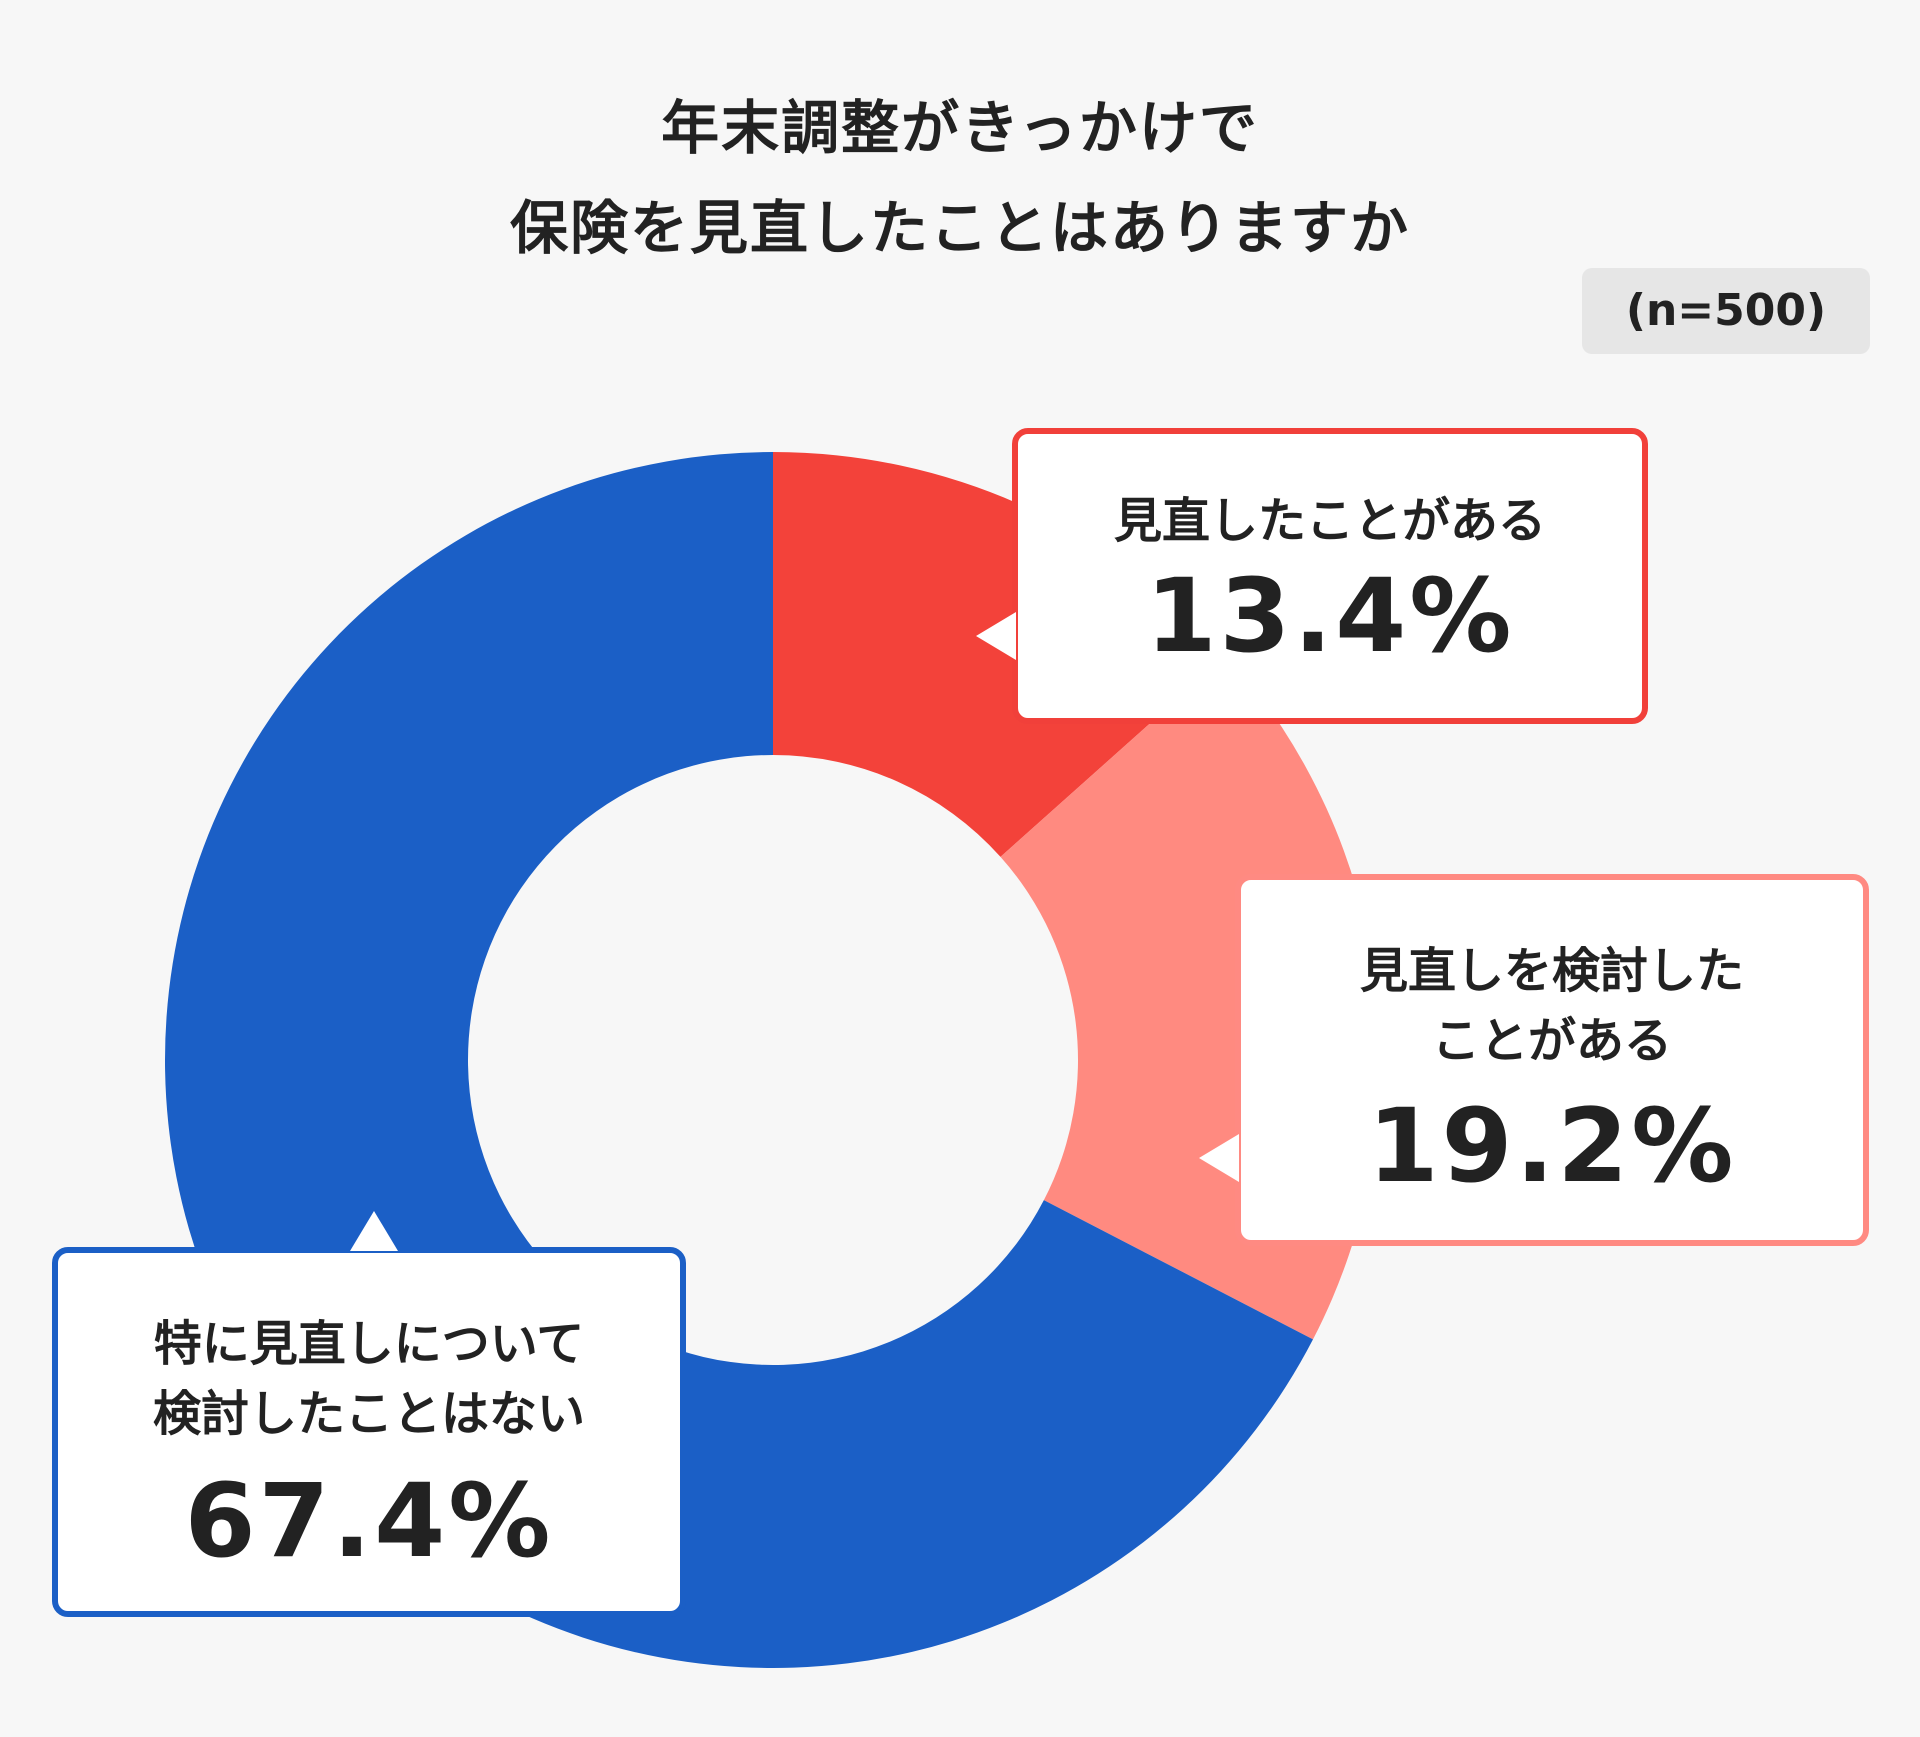 The image size is (1920, 1737). I want to click on slice-label-reviewed: 見直したことがある, so click(1329, 521).